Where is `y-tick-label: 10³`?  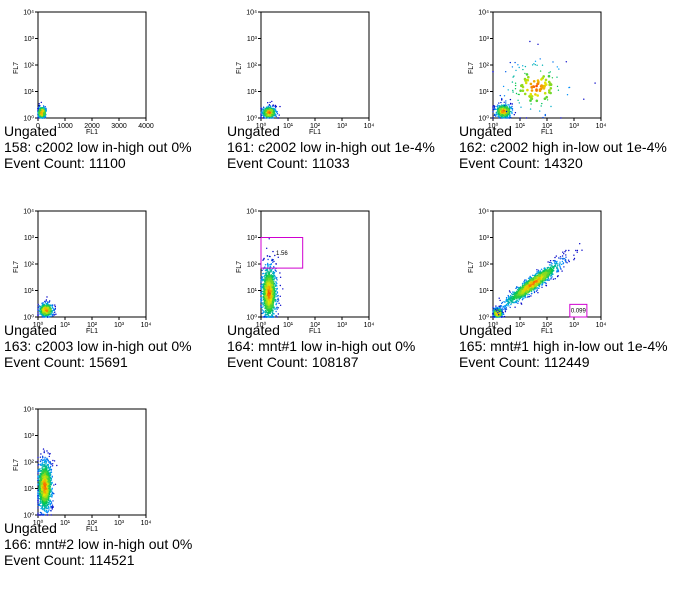
y-tick-label: 10³ is located at coordinates (252, 238).